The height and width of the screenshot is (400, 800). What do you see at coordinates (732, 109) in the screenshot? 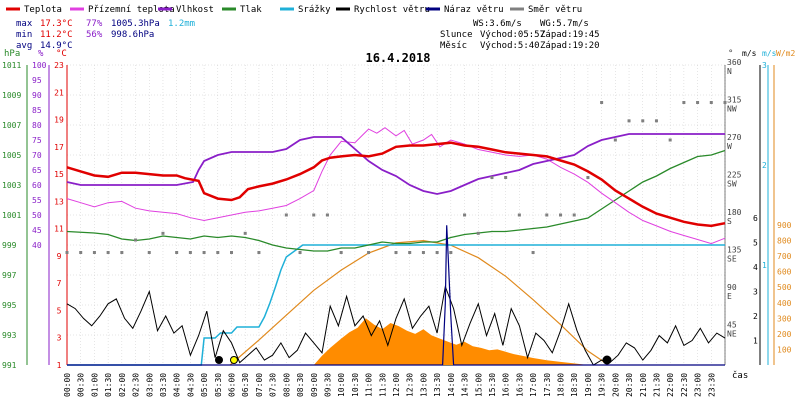
I see `tick-label-compass: NW` at bounding box center [732, 109].